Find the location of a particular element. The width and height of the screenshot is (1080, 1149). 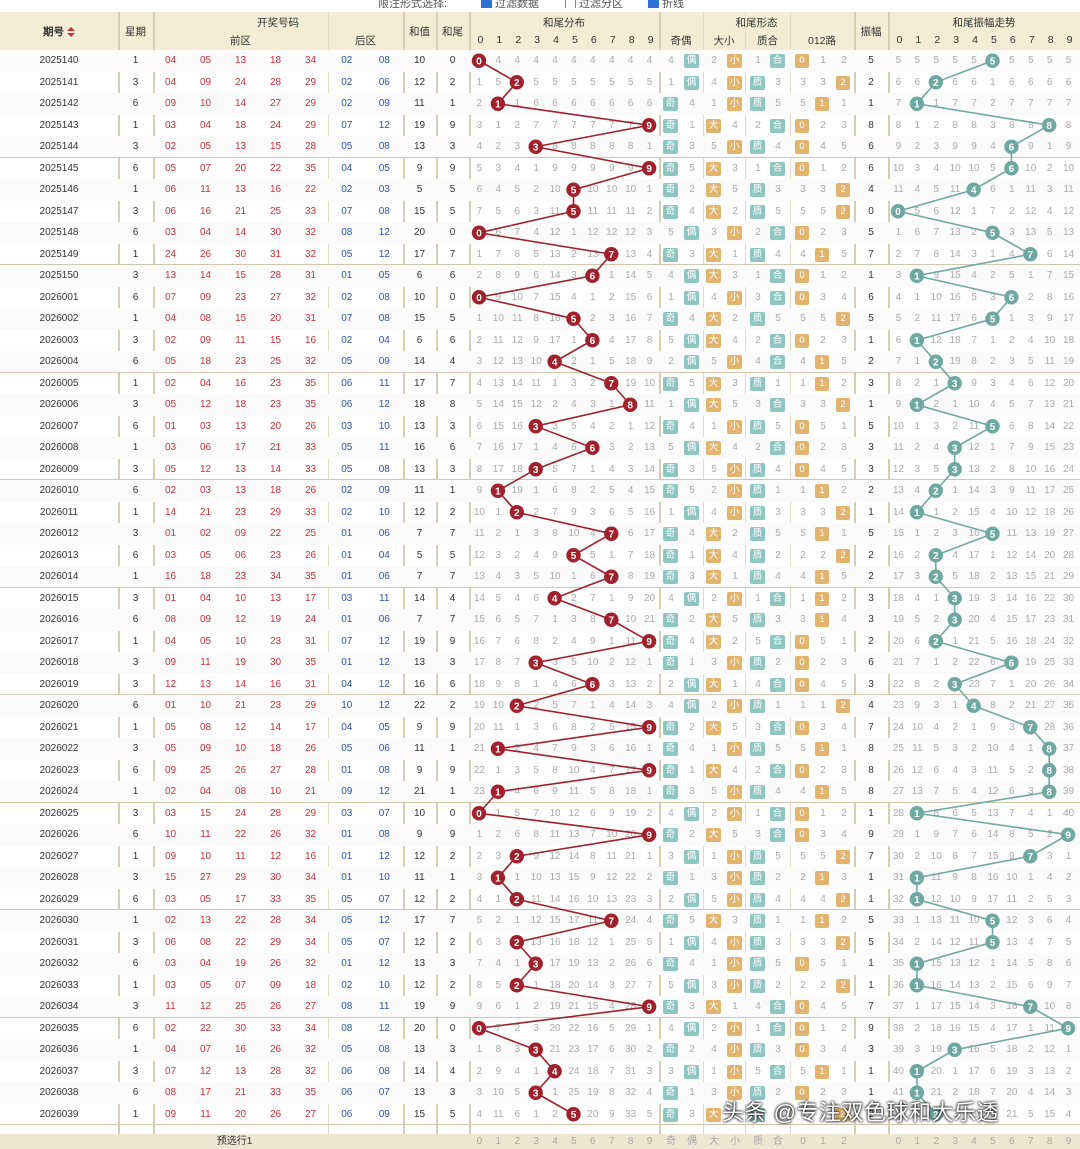

footer-form-item: 1 is located at coordinates (823, 1141).